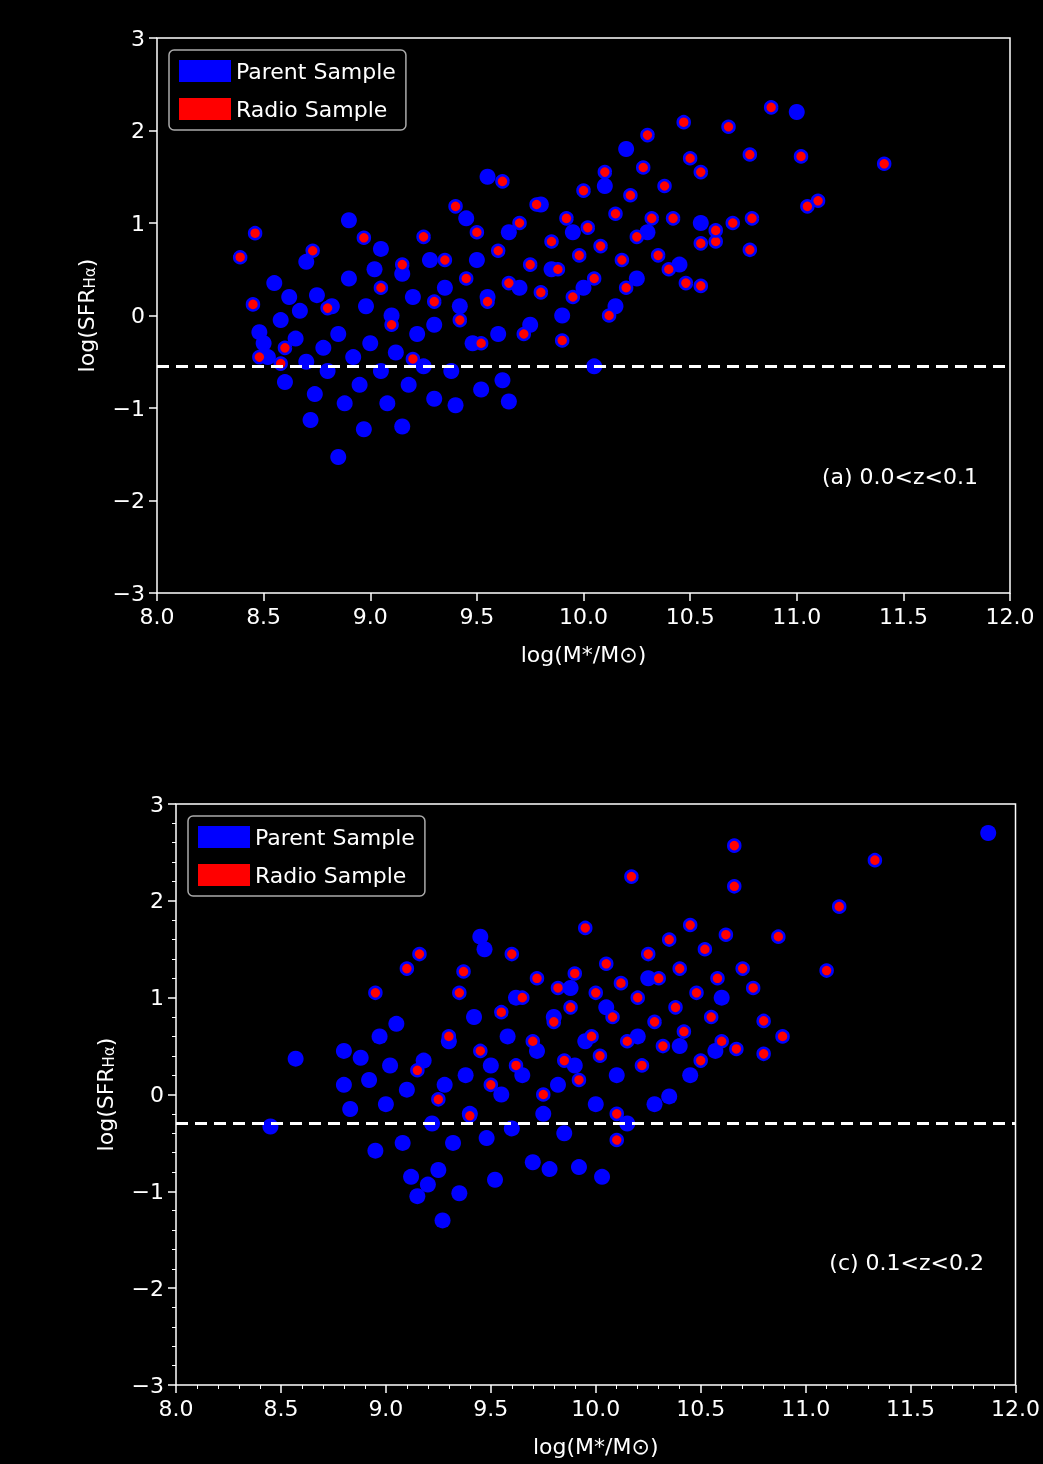 This screenshot has height=1464, width=1043. I want to click on annotation: (a) 0.0<z<0.1, so click(899, 476).